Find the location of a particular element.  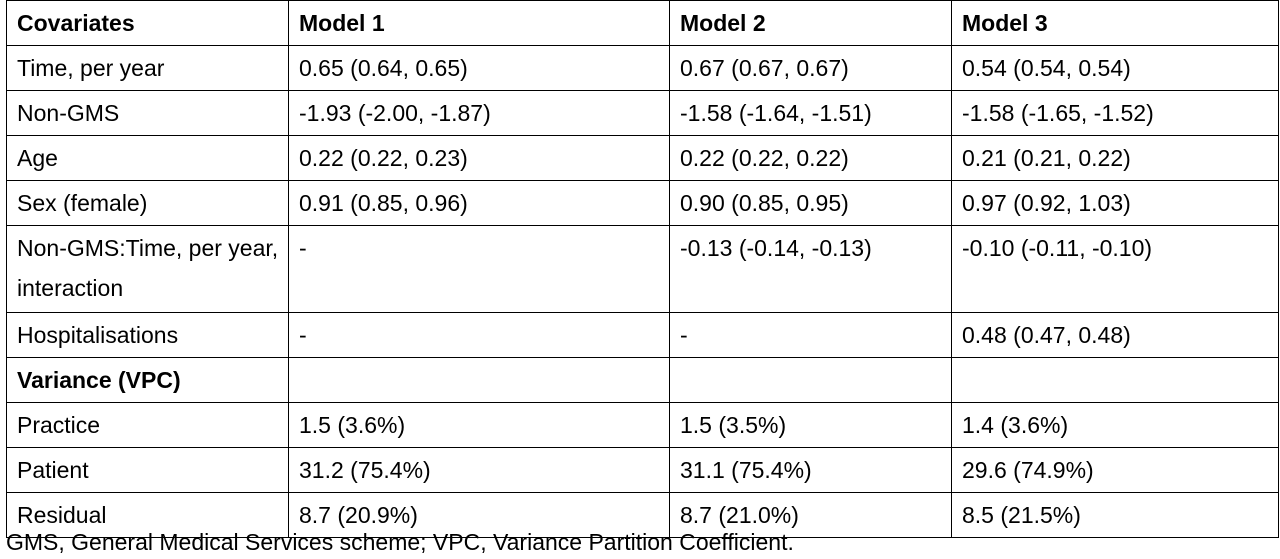

row-label: Patient is located at coordinates (147, 470).